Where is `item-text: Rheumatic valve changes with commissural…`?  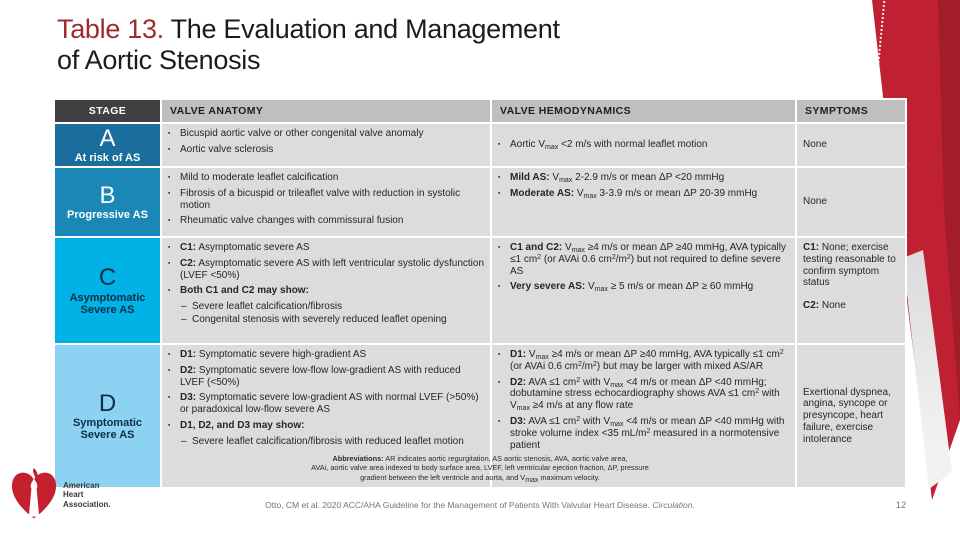
item-text: Rheumatic valve changes with commissural… is located at coordinates (332, 221).